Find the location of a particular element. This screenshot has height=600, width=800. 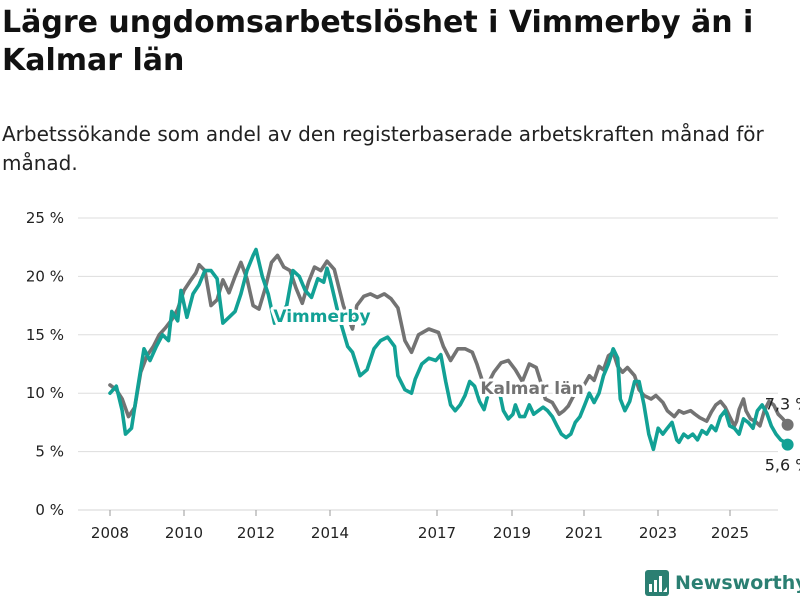

series-label: Vimmerby is located at coordinates (321, 317).